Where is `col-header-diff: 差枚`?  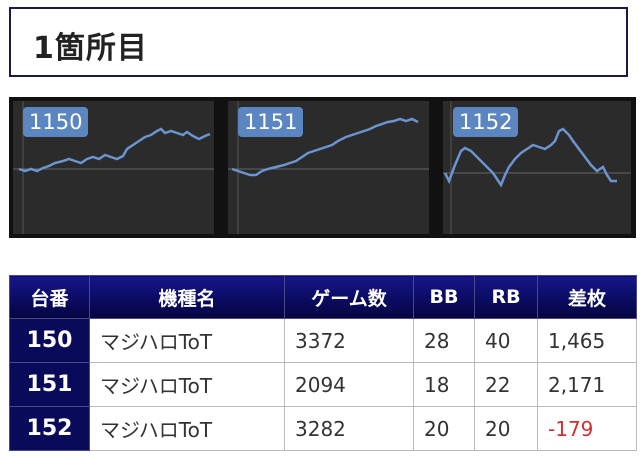
col-header-diff: 差枚 is located at coordinates (587, 297).